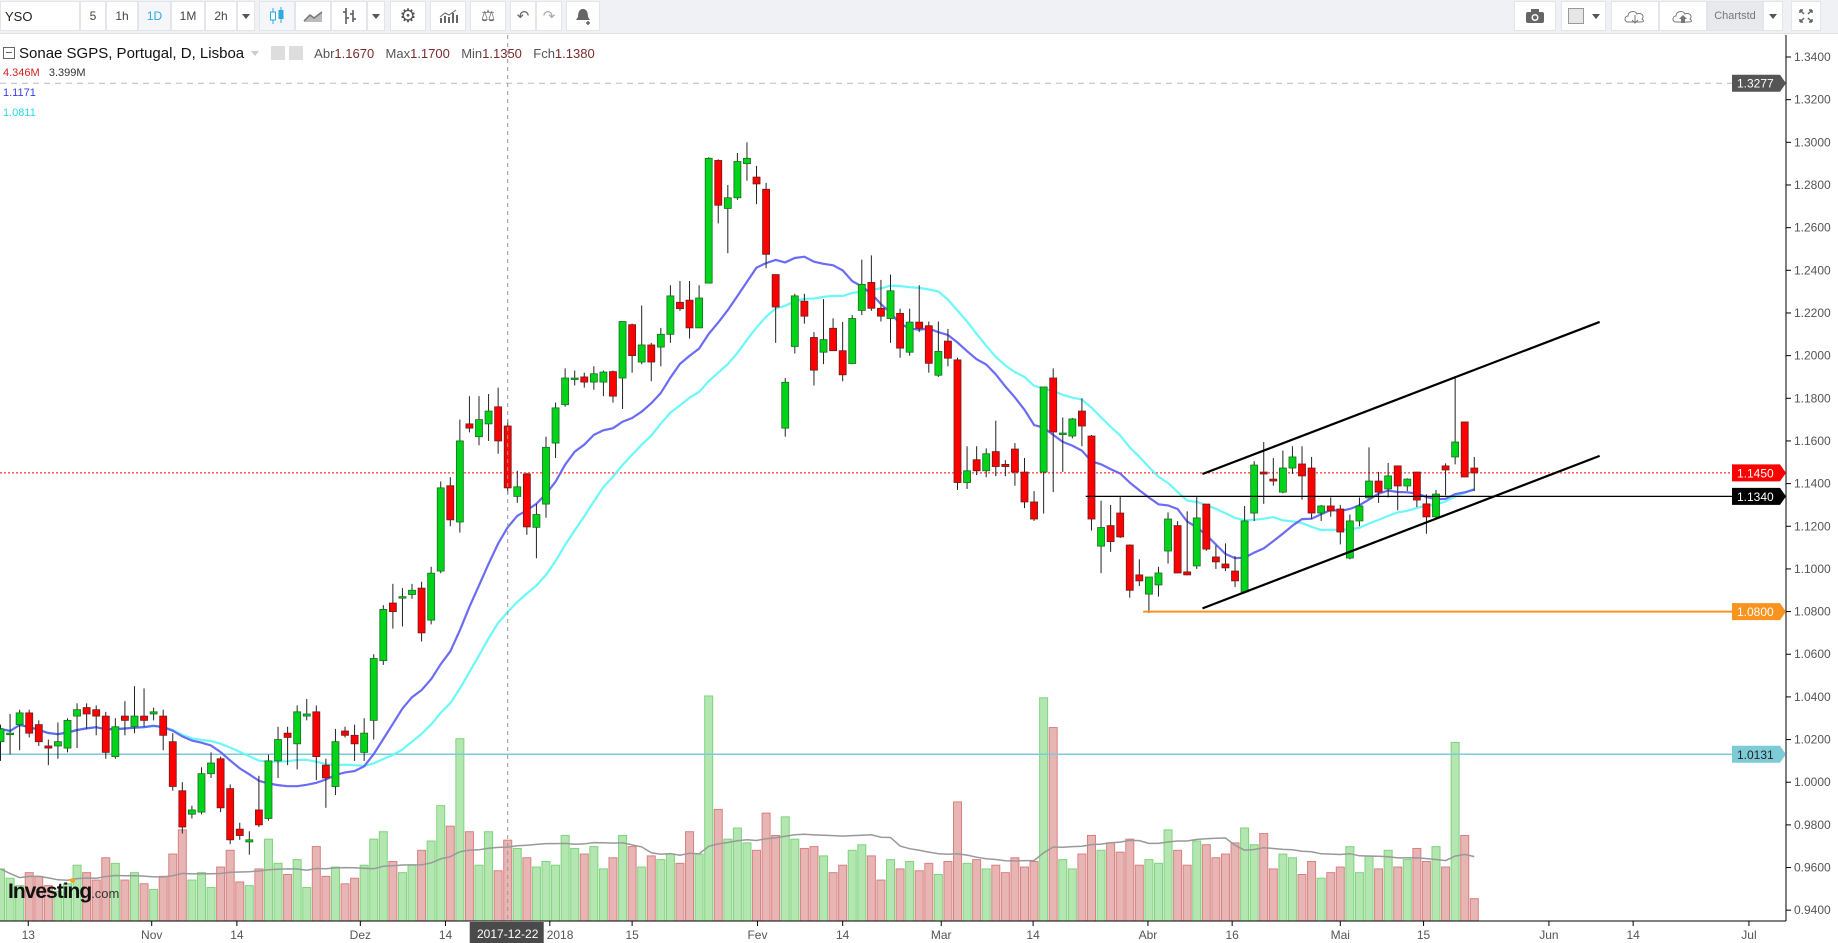  Describe the element at coordinates (506, 932) in the screenshot. I see `crosshair-date-badge-bg` at that location.